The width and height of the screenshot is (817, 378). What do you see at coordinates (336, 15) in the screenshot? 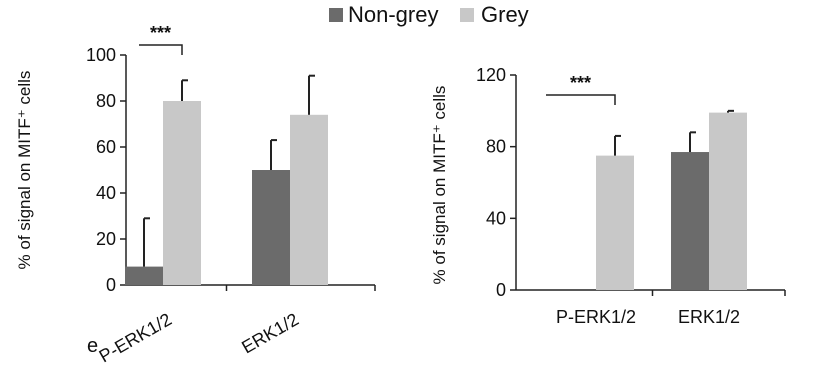
I see `legend-swatch-non-grey` at bounding box center [336, 15].